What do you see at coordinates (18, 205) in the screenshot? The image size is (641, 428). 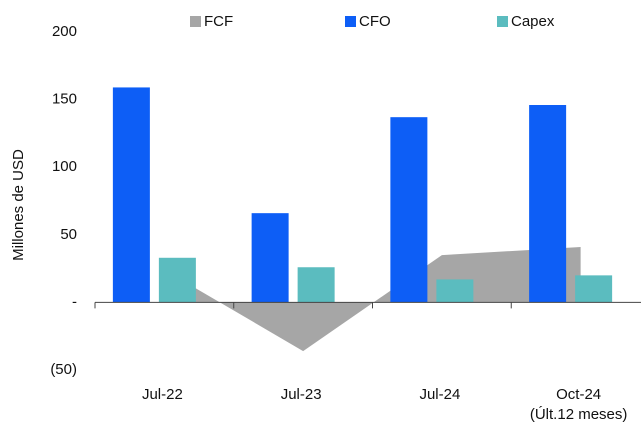 I see `y-axis-label: Millones de USD` at bounding box center [18, 205].